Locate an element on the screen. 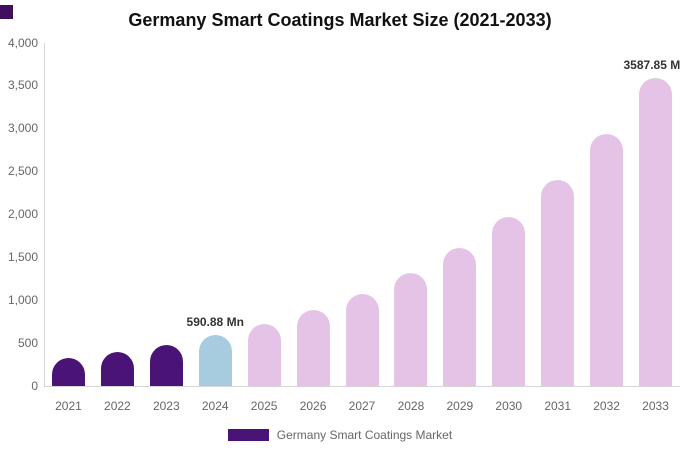 The image size is (680, 450). bar-2026 is located at coordinates (313, 348).